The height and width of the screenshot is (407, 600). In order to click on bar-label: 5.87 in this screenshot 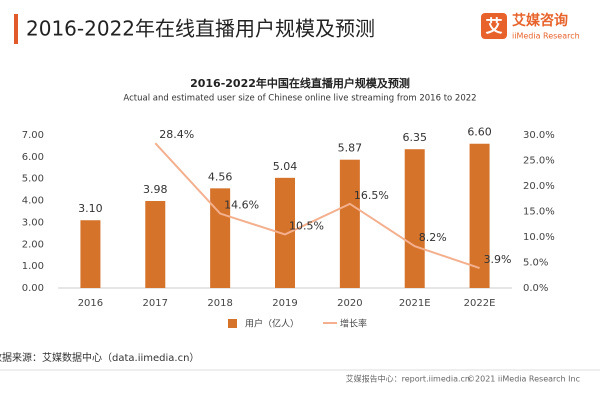, I will do `click(350, 148)`.